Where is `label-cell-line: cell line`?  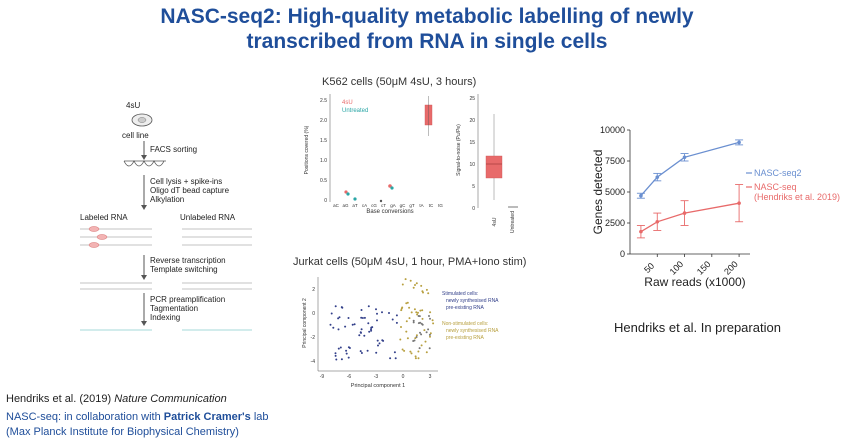
label-cell-line: cell line is located at coordinates (135, 135).